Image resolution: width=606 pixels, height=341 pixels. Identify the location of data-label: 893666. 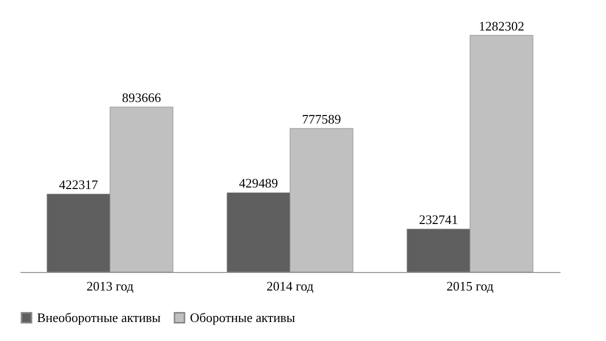
(142, 98).